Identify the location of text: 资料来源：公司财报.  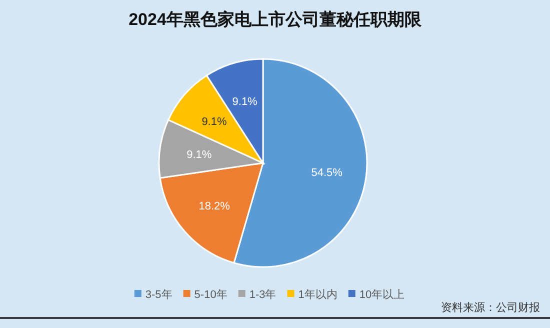
(490, 307).